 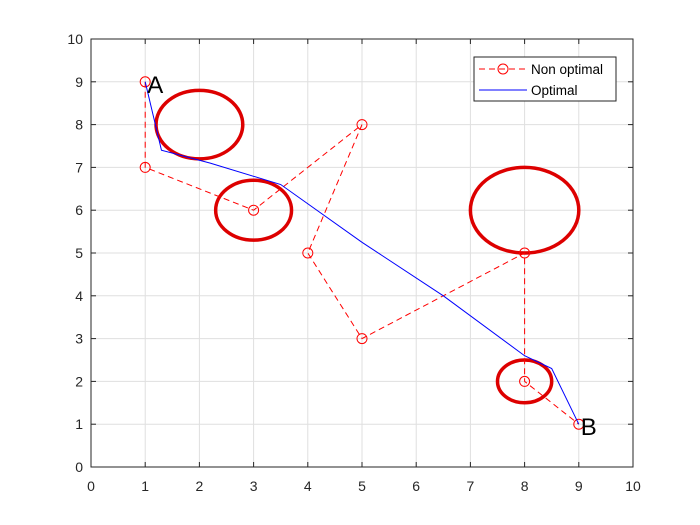 What do you see at coordinates (200, 486) in the screenshot?
I see `x-tick-label-2: 2` at bounding box center [200, 486].